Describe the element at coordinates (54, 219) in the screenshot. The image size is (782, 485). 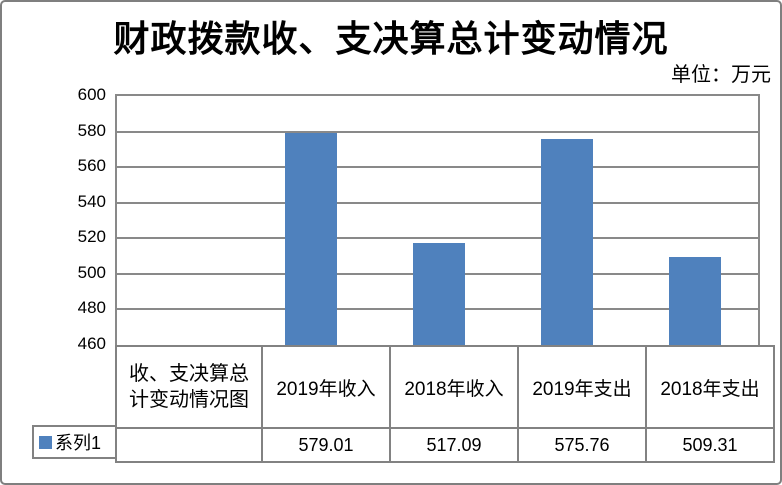
I see `y-axis-labels: 460 480 500 520 540 560 580 600` at that location.